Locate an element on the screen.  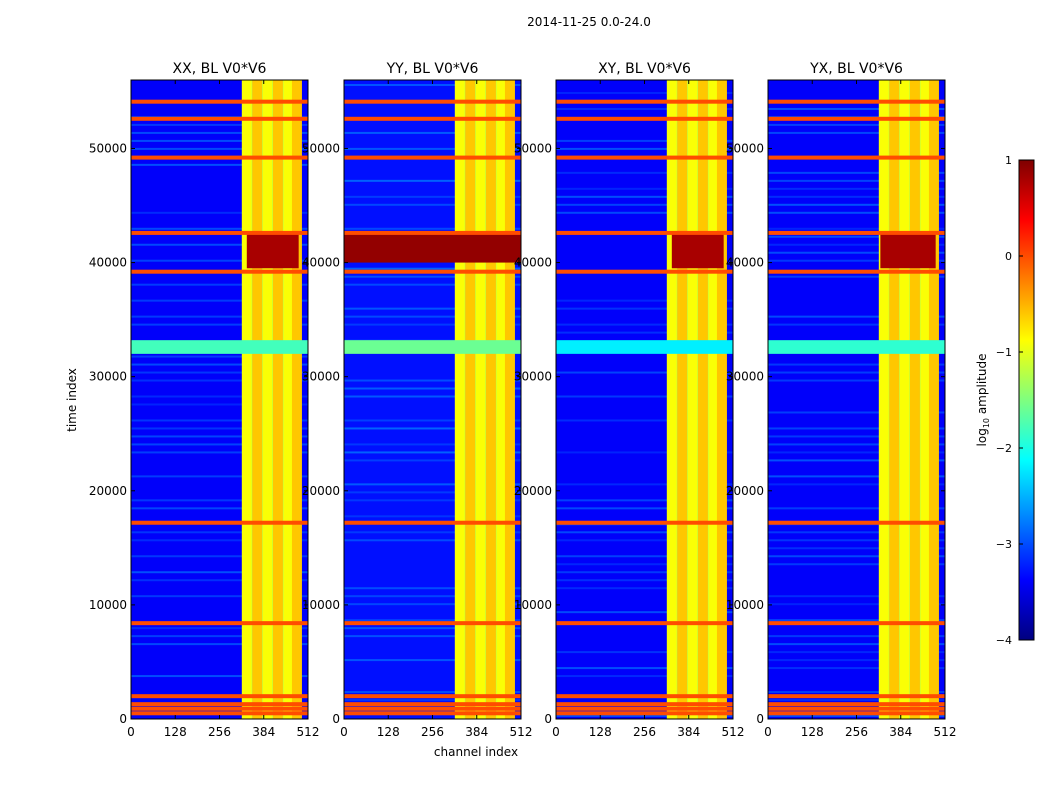
colorbar-tick-label: −4 is located at coordinates (1004, 640).